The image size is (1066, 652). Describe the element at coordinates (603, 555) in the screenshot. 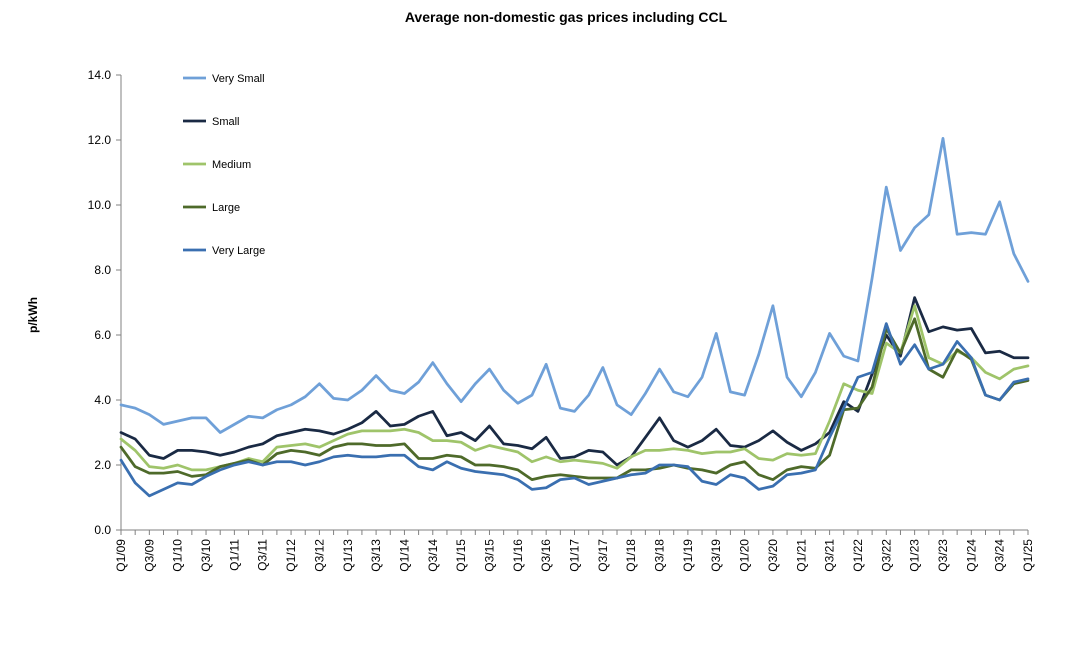

I see `x-tick-label: Q3/17` at that location.